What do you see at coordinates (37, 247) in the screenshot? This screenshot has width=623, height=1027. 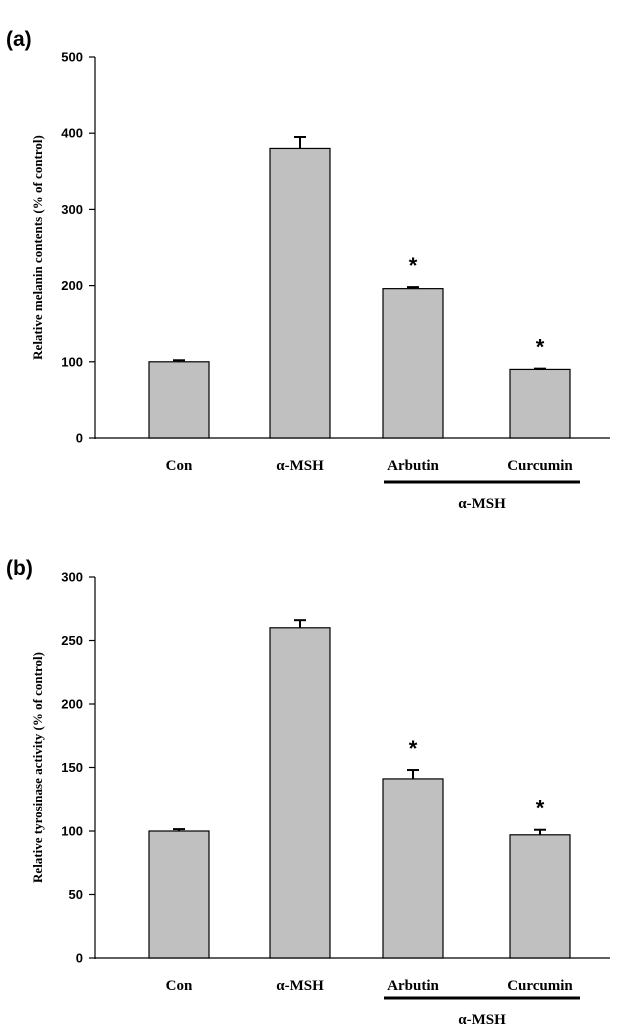 I see `y-axis-label: Relative melanin contents (% of control)` at bounding box center [37, 247].